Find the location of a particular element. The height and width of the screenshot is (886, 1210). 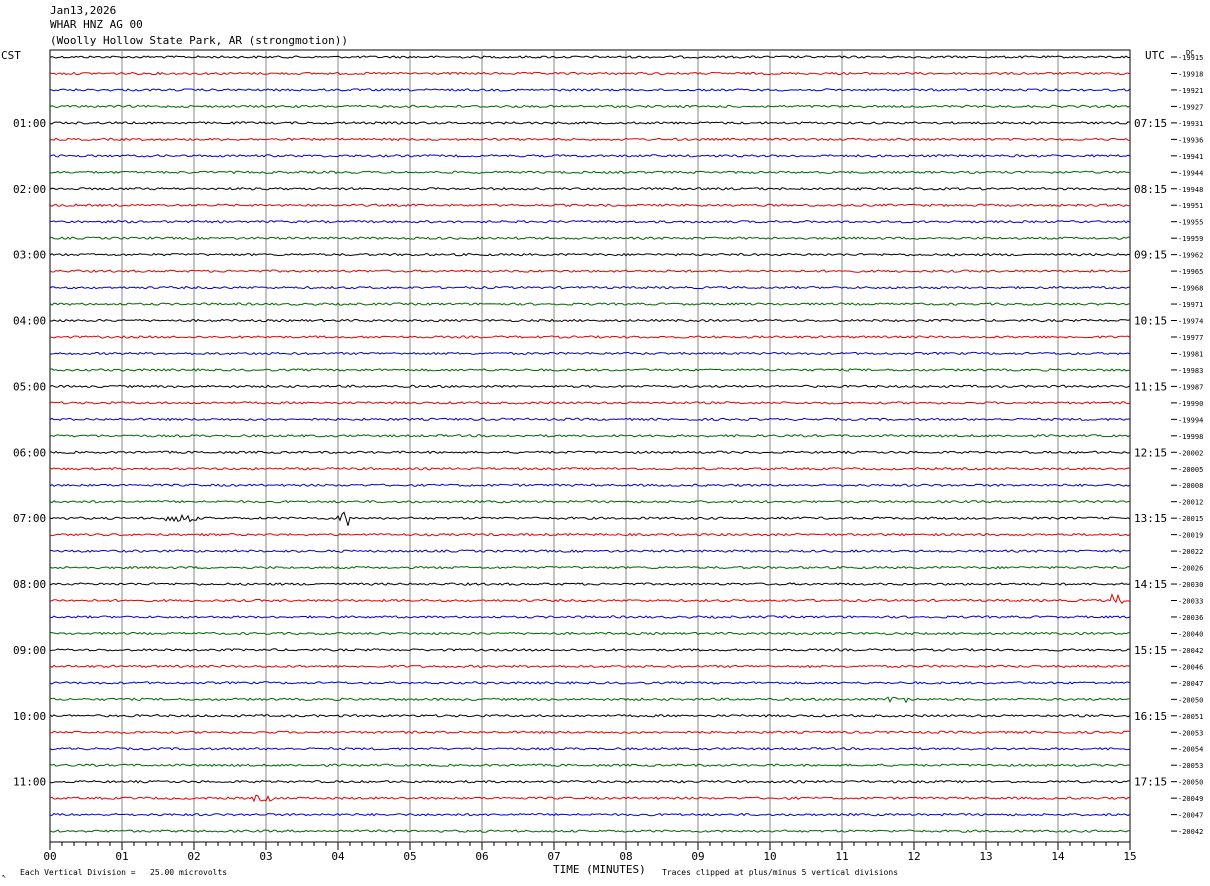

dc-offset-label: -20002 is located at coordinates (1190, 453).